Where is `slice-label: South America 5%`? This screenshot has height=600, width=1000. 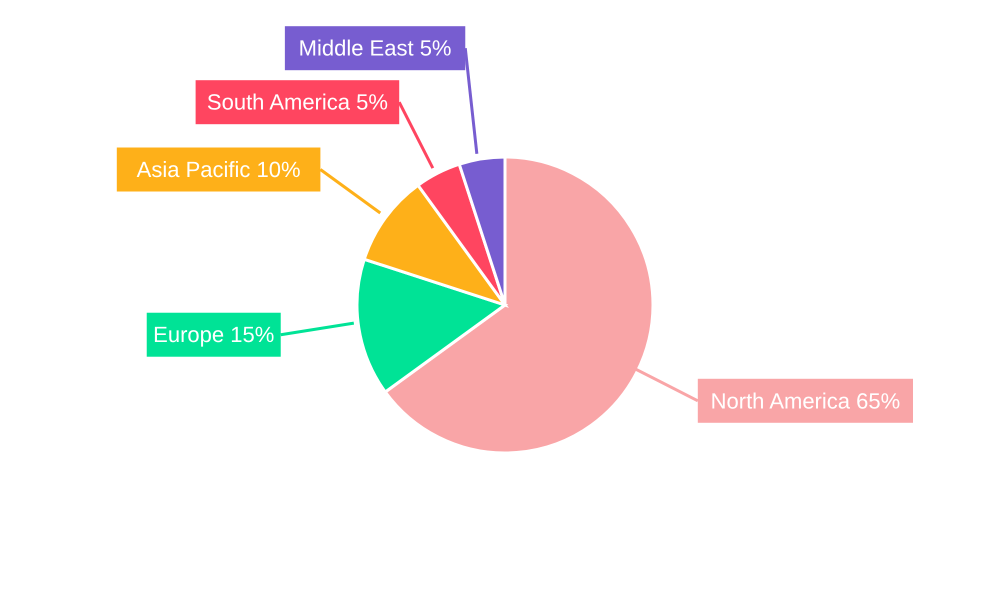
slice-label: South America 5% is located at coordinates (297, 102).